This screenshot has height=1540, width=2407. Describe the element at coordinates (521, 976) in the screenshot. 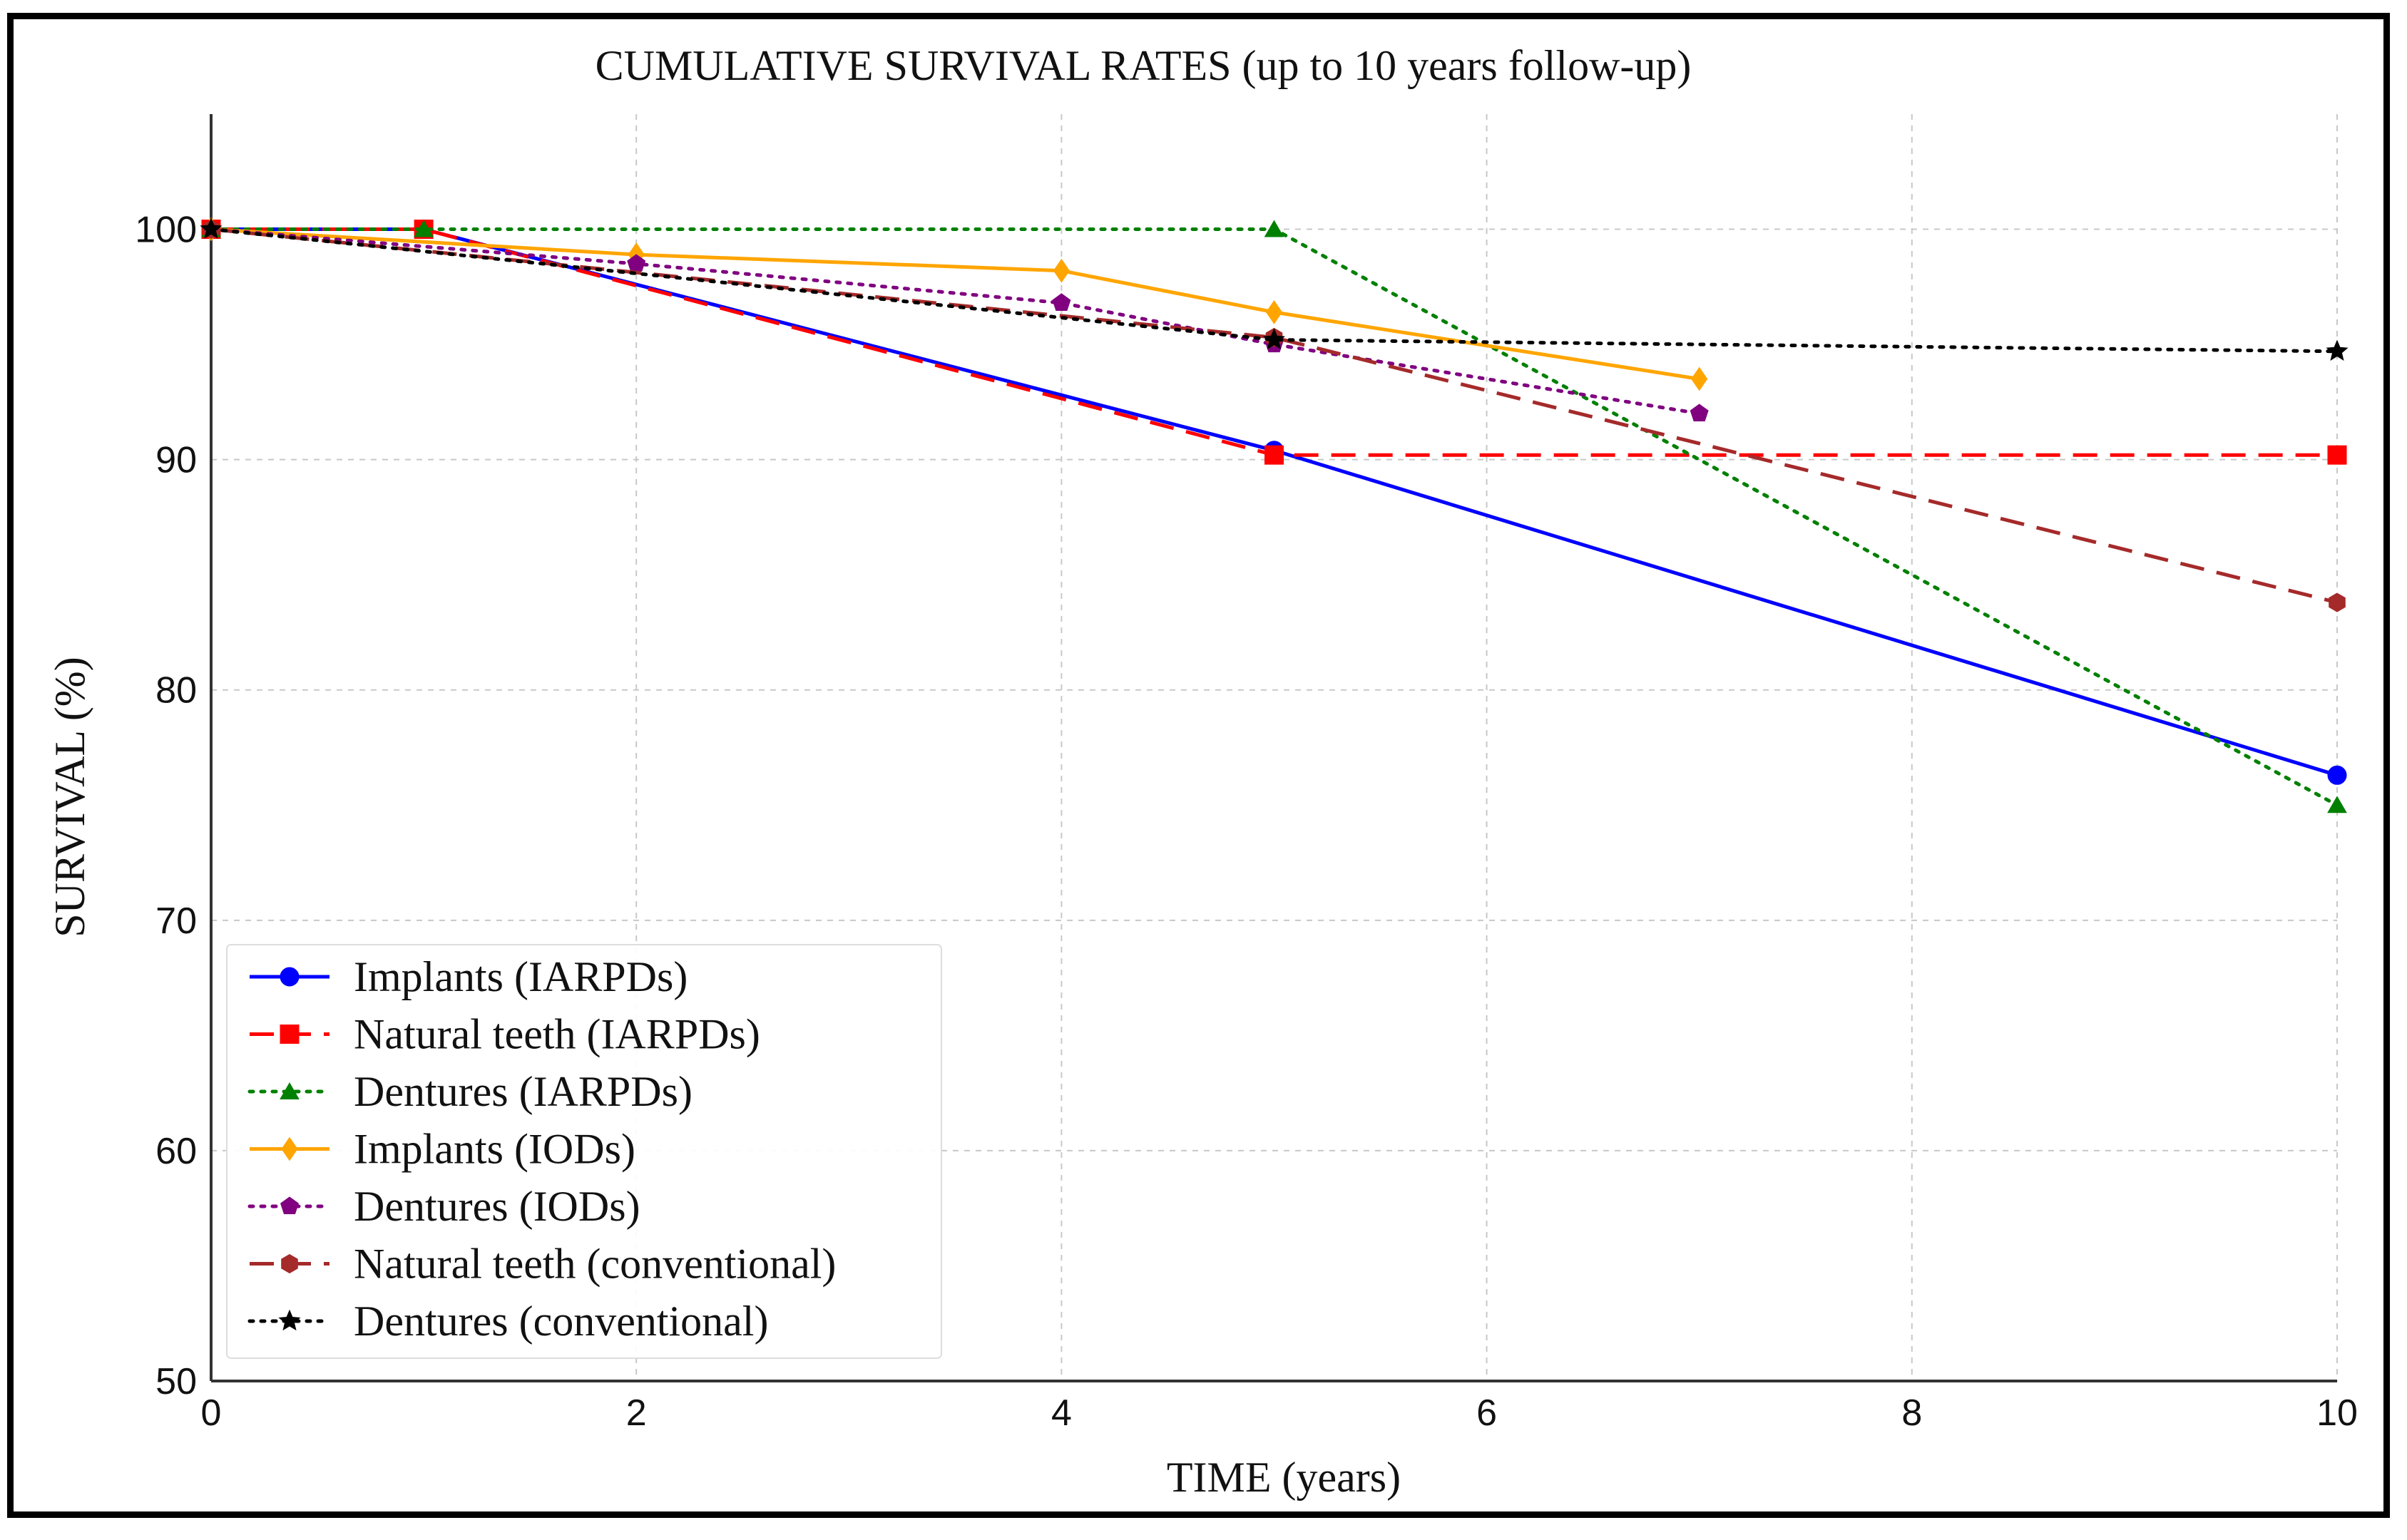

I see `legend-label: Implants (IARPDs)` at that location.